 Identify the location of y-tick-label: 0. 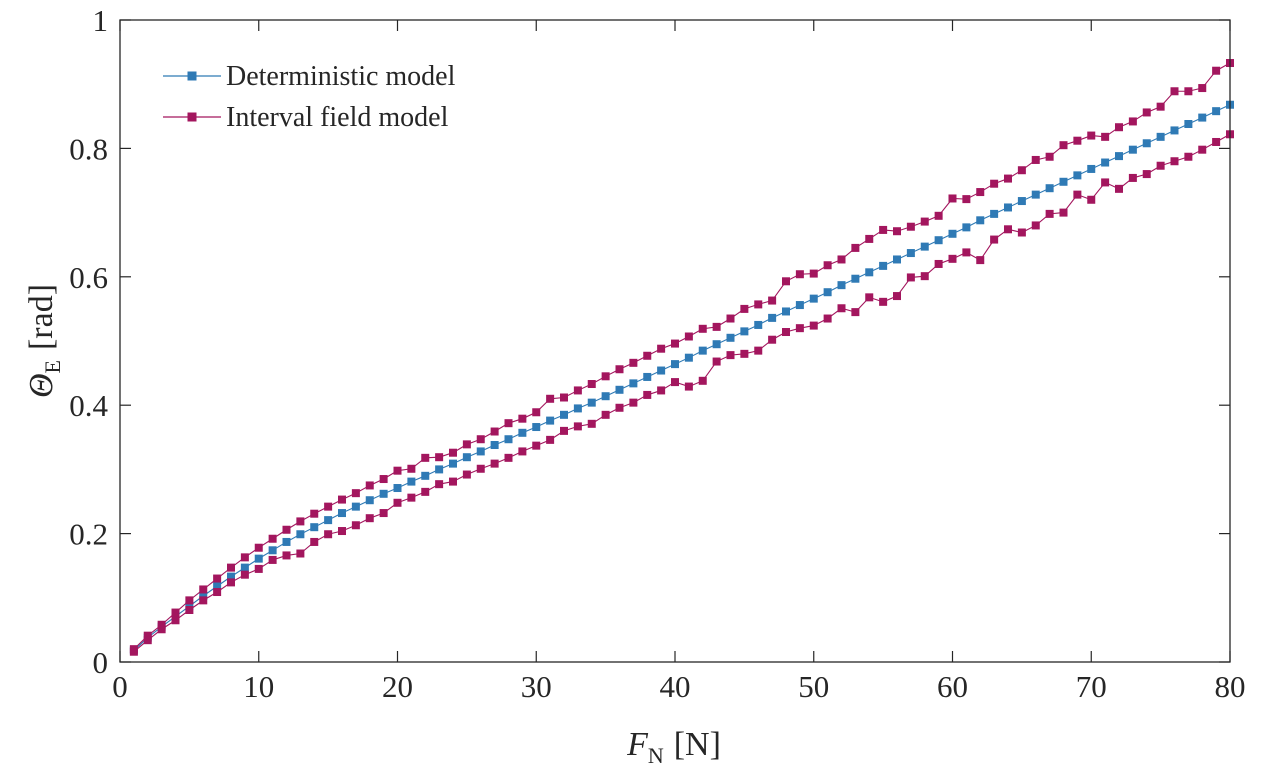
(101, 662).